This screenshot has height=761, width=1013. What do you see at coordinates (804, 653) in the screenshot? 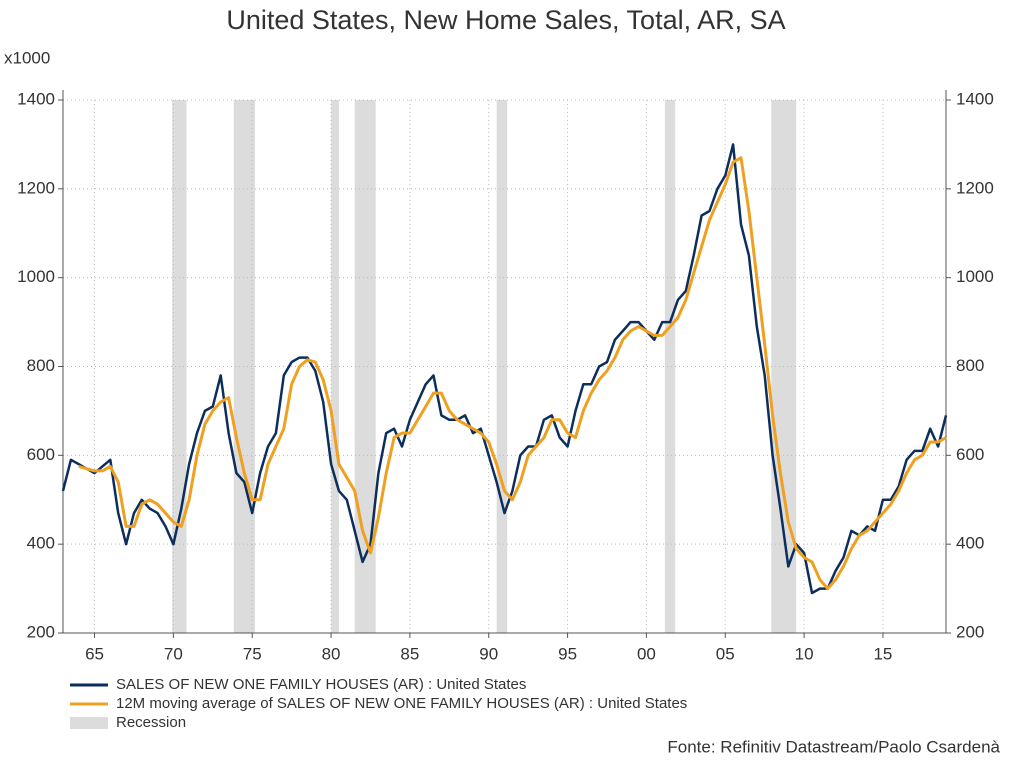
I see `x-tick-label: 10` at bounding box center [804, 653].